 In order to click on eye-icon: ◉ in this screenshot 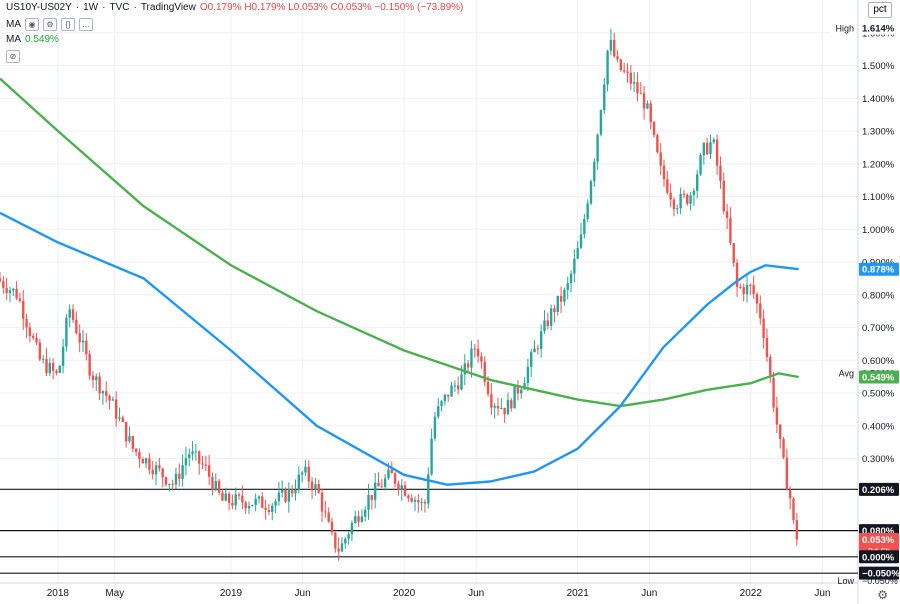, I will do `click(32, 24)`.